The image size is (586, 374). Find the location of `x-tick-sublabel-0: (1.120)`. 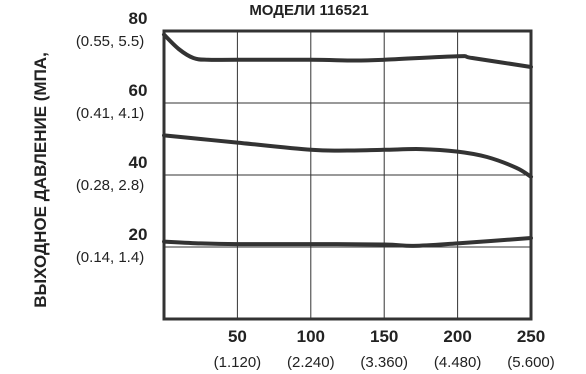

x-tick-sublabel-0: (1.120) is located at coordinates (238, 362).